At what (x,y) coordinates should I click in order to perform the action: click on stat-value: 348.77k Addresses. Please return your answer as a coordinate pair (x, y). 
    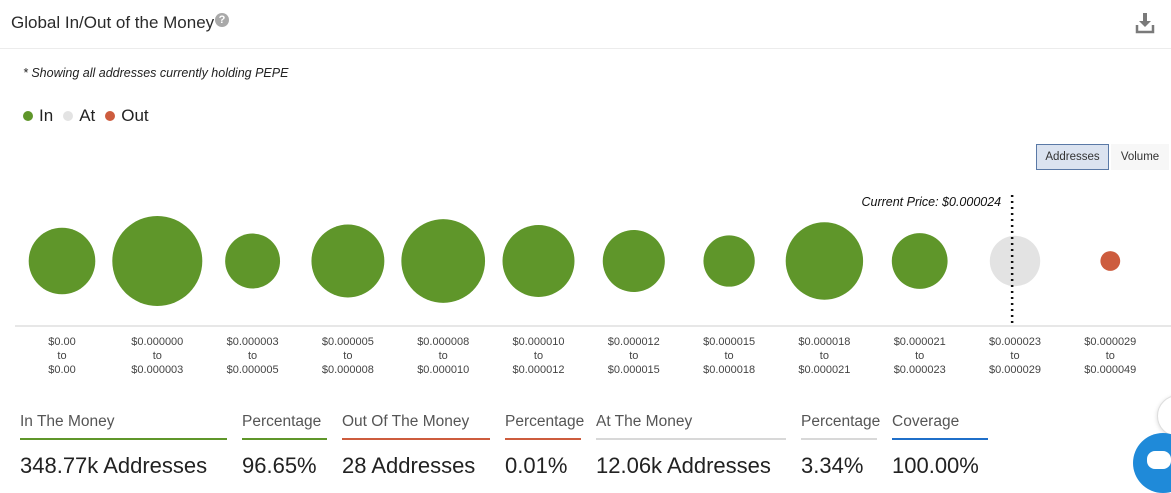
    Looking at the image, I should click on (114, 465).